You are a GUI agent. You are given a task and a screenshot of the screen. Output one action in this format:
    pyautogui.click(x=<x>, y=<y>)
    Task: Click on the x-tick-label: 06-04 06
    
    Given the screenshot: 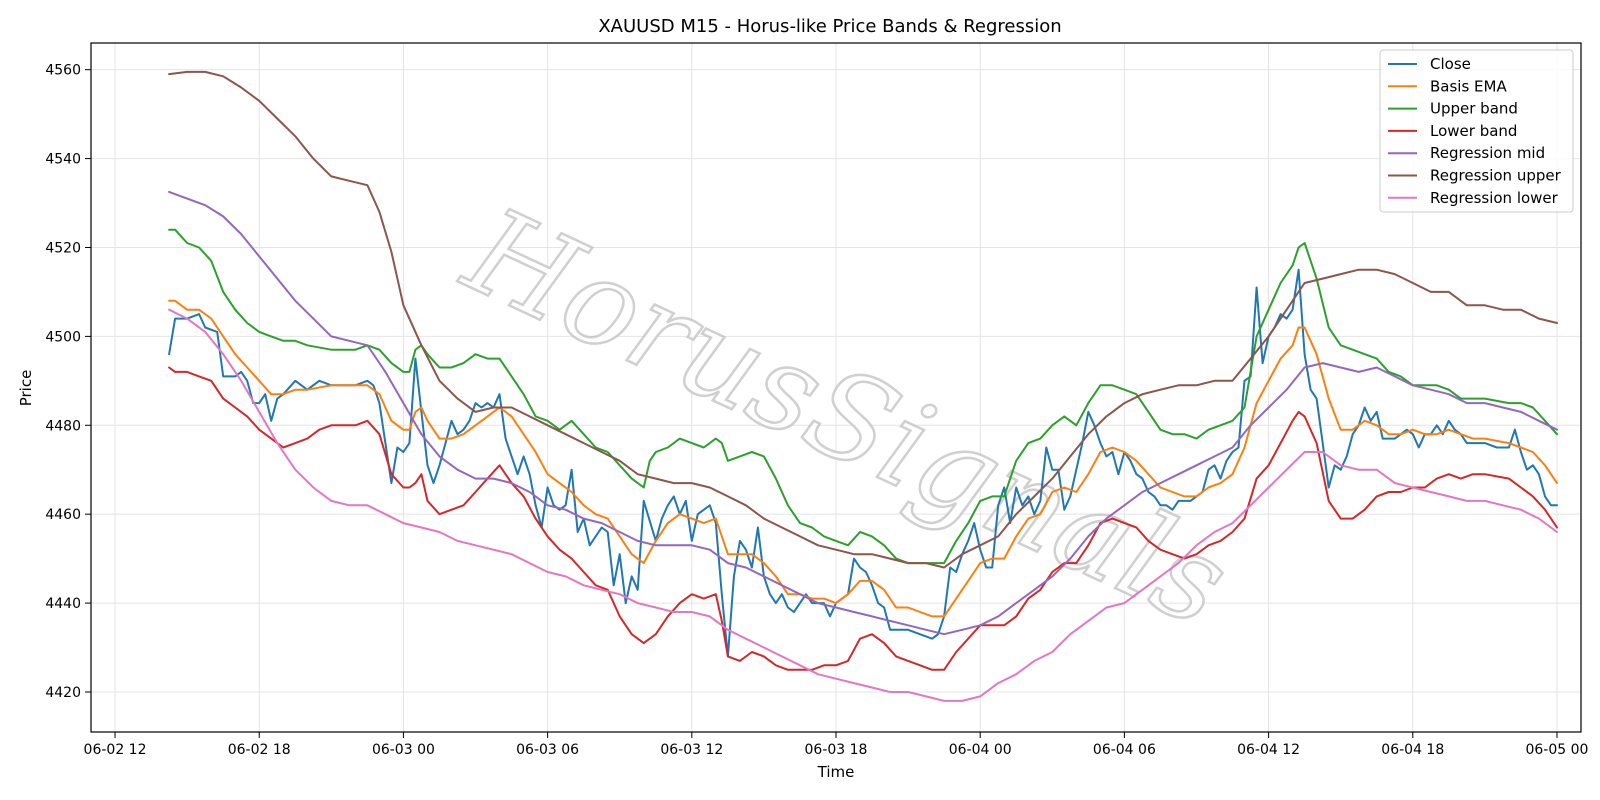 What is the action you would take?
    pyautogui.click(x=1124, y=750)
    